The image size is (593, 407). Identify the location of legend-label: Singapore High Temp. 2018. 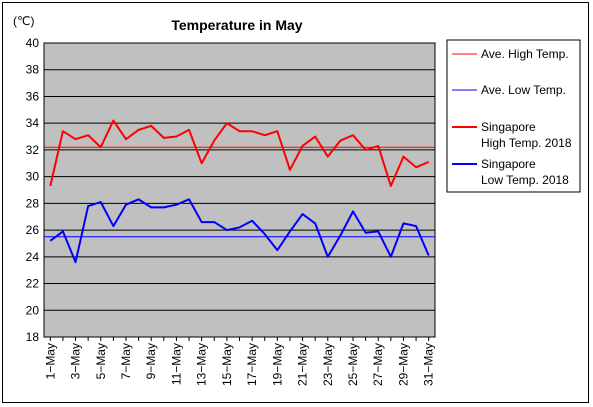
(526, 135).